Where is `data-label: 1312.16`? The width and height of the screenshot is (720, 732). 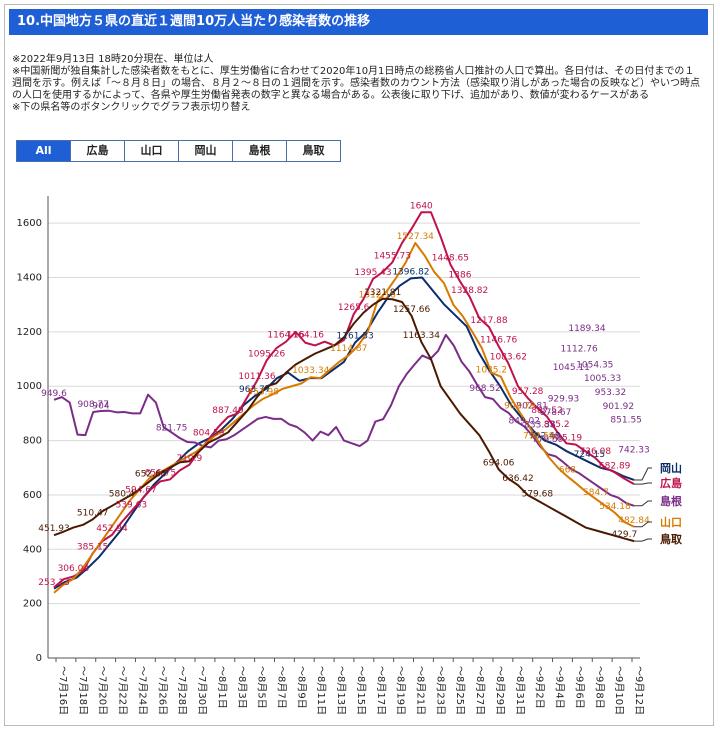 data-label: 1312.16 is located at coordinates (377, 295).